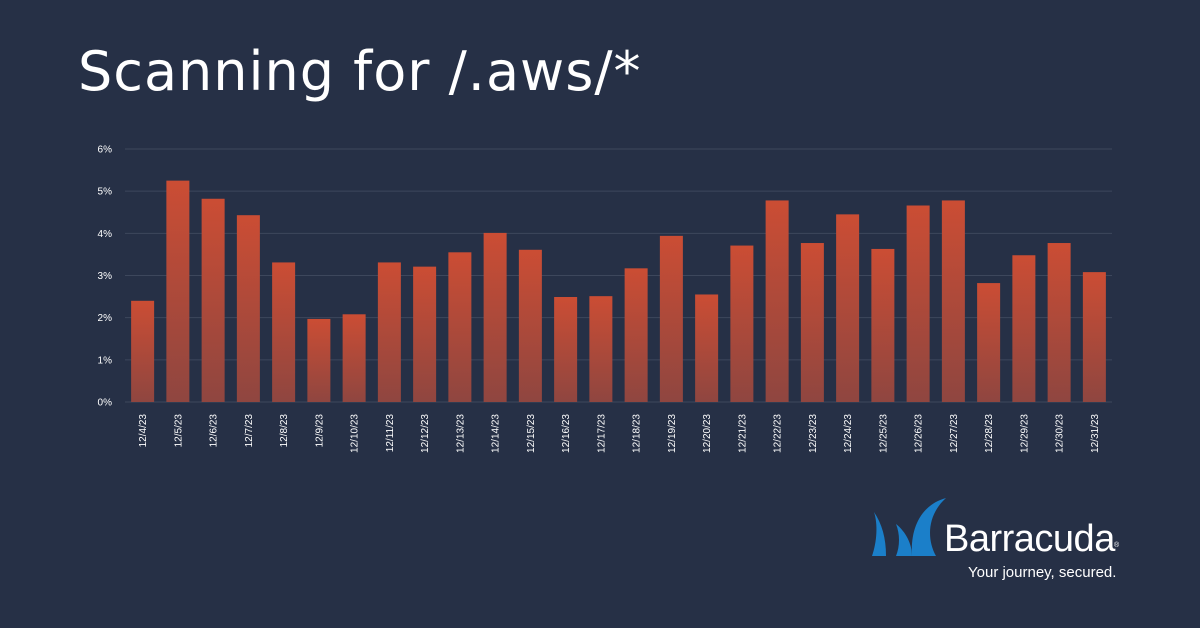 This screenshot has height=628, width=1200. Describe the element at coordinates (390, 433) in the screenshot. I see `x-tick-label: 12/11/23` at that location.